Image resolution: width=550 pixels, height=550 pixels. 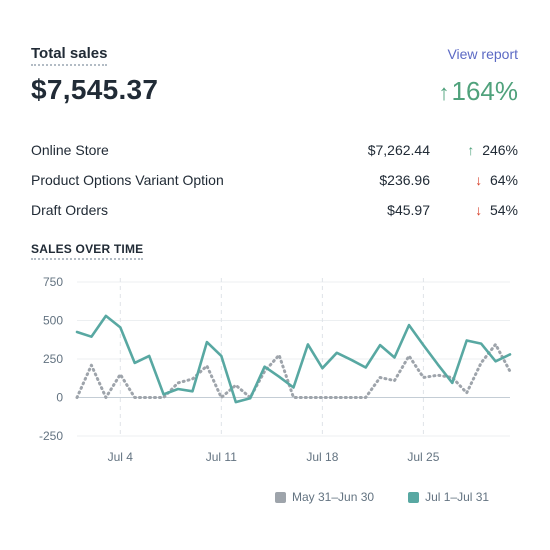 What do you see at coordinates (414, 497) in the screenshot?
I see `legend-swatch-current` at bounding box center [414, 497].